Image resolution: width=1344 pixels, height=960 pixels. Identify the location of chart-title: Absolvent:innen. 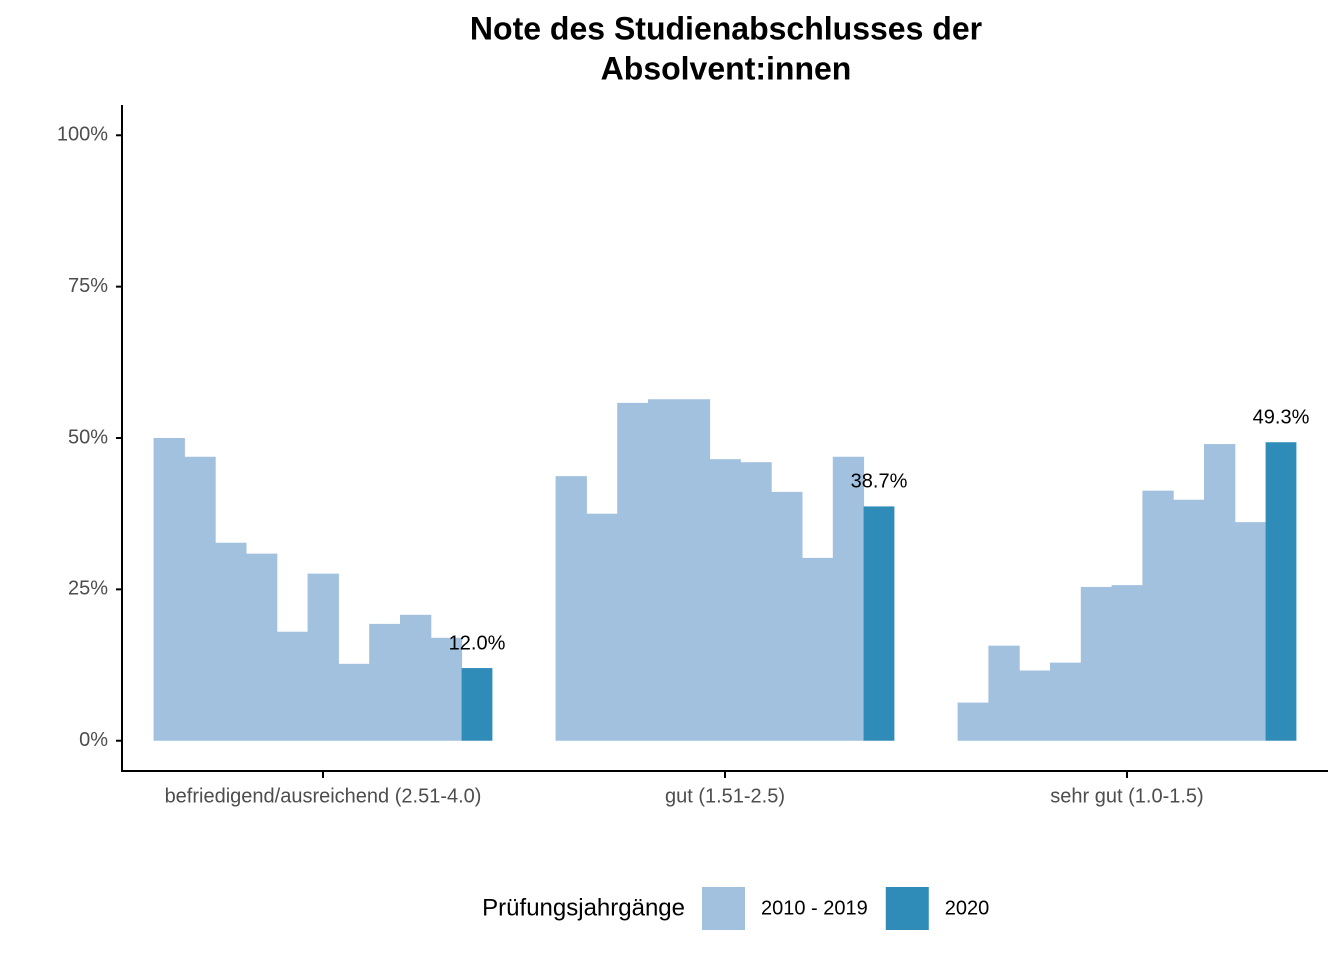
(726, 68).